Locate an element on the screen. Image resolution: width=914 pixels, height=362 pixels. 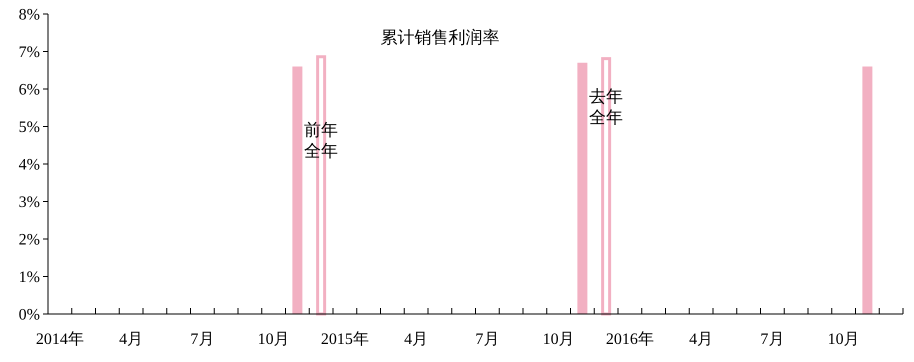
y-tick-label: 0% is located at coordinates (29, 315).